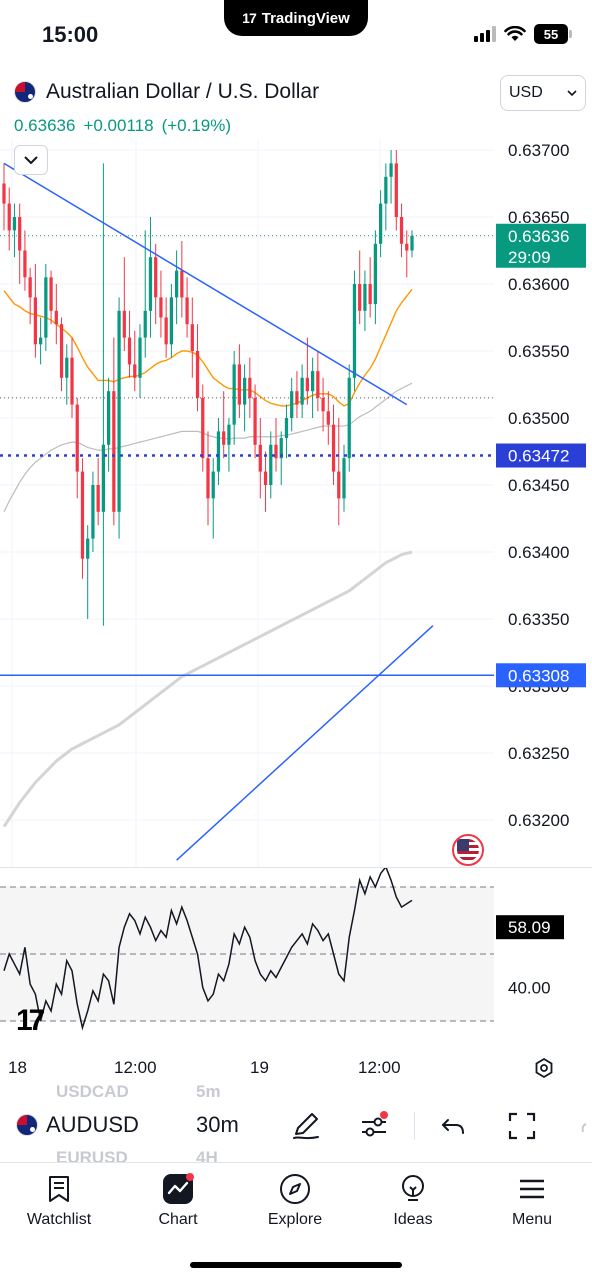  I want to click on nav-ideas: Ideas, so click(413, 1201).